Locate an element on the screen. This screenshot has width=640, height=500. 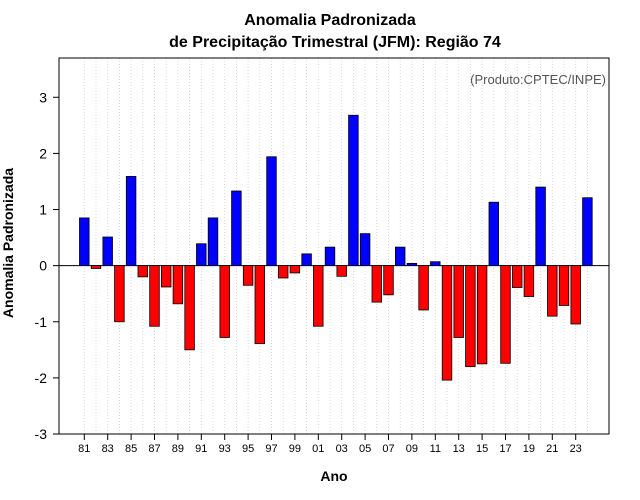
product-credit: (Produto:CPTEC/INPE) is located at coordinates (538, 79).